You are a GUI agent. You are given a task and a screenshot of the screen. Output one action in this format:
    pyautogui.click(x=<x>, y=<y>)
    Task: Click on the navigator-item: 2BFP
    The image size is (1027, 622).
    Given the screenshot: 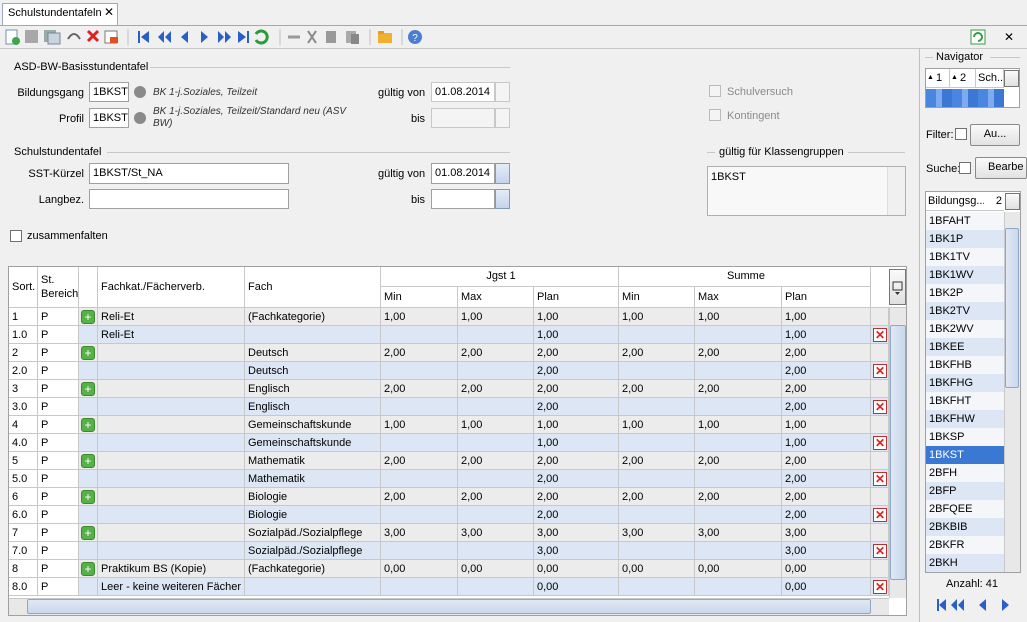 What is the action you would take?
    pyautogui.click(x=965, y=491)
    